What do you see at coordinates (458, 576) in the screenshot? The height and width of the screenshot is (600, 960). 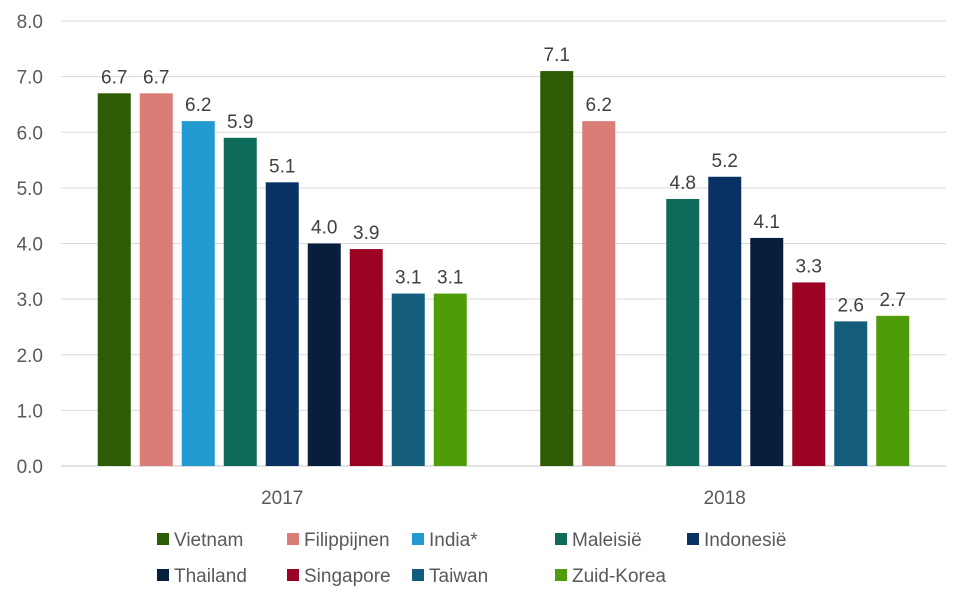 I see `legend-label: Taiwan` at bounding box center [458, 576].